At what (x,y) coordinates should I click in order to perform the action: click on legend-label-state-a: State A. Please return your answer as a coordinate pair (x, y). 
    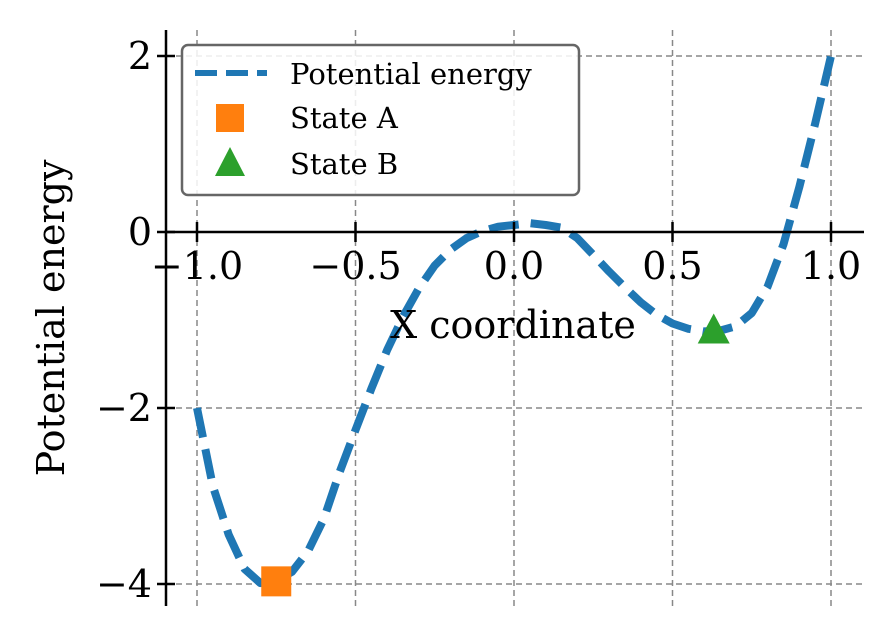
    Looking at the image, I should click on (344, 118).